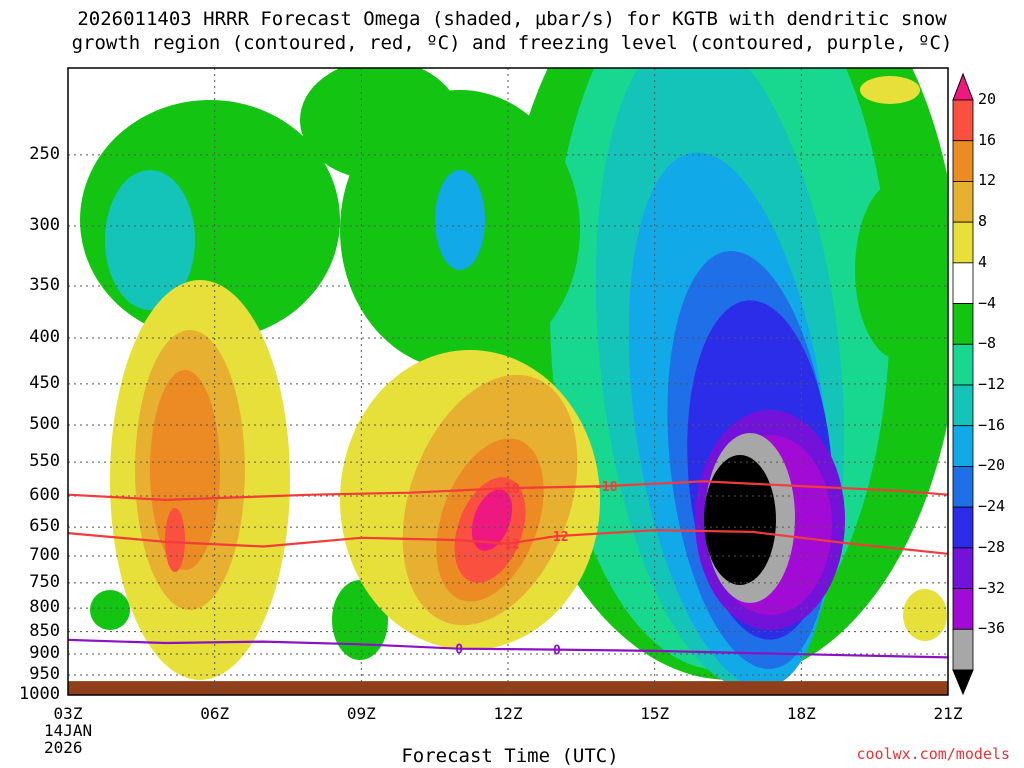 Image resolution: width=1024 pixels, height=768 pixels. What do you see at coordinates (44, 526) in the screenshot?
I see `y-tick-label: 650` at bounding box center [44, 526].